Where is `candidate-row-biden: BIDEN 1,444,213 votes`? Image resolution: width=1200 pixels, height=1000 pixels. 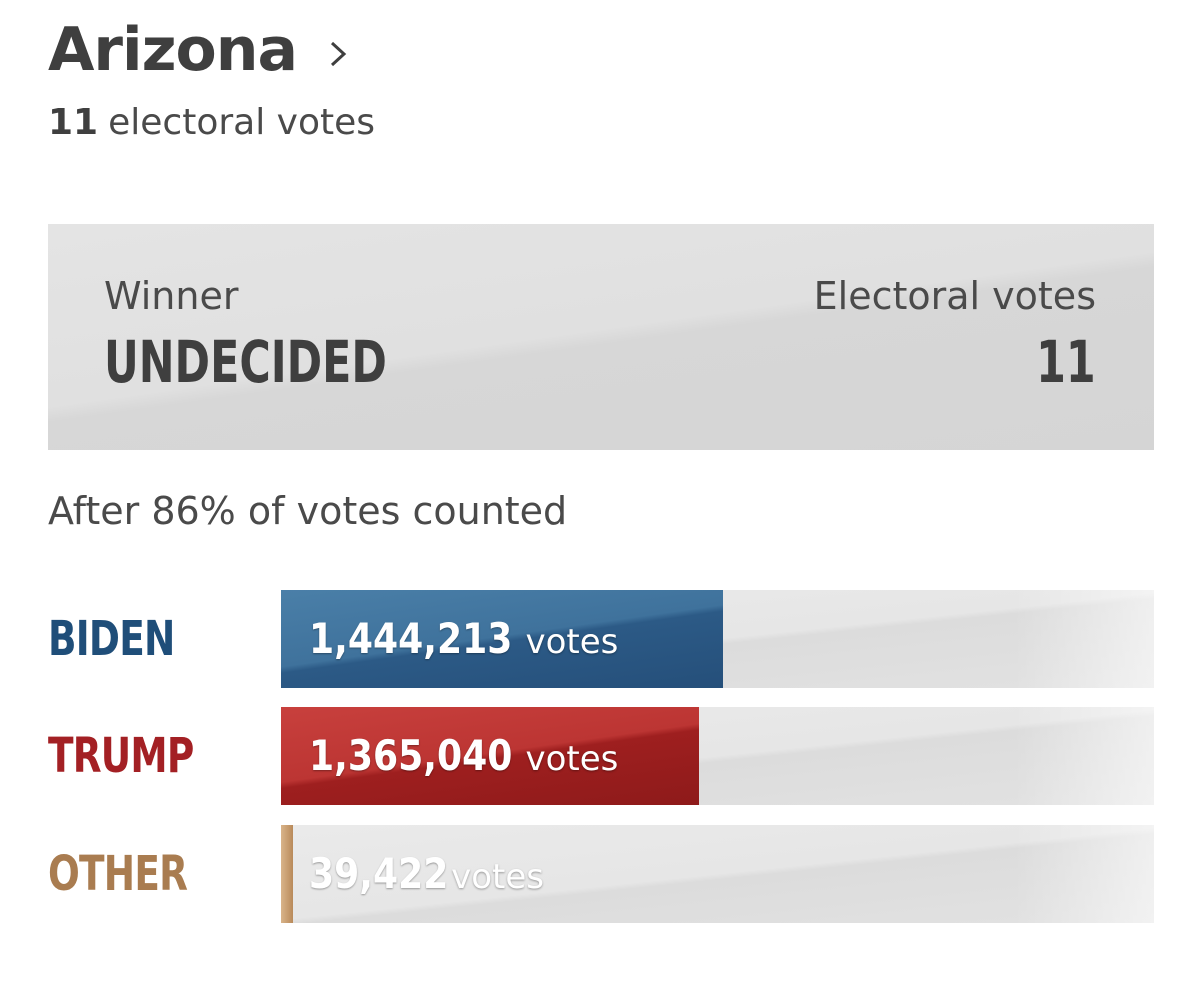
candidate-row-biden: BIDEN 1,444,213 votes is located at coordinates (600, 639).